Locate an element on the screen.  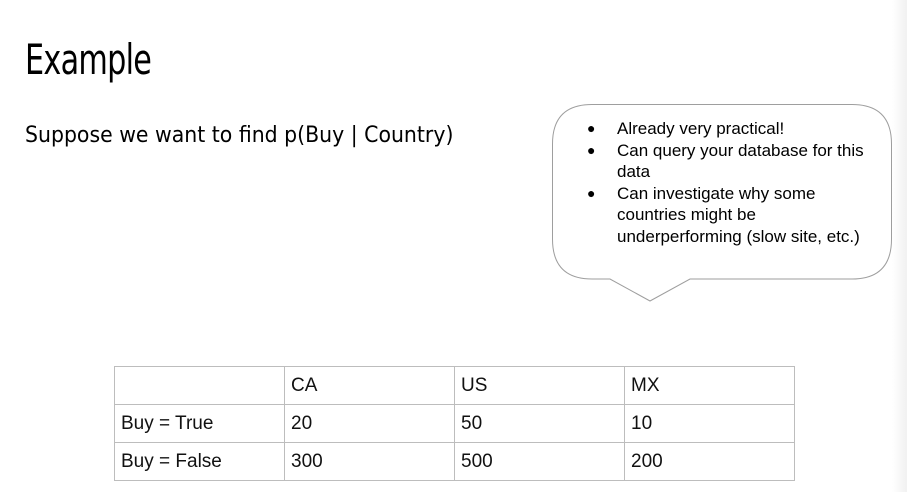
bullet-text: Already very practical! is located at coordinates (701, 128).